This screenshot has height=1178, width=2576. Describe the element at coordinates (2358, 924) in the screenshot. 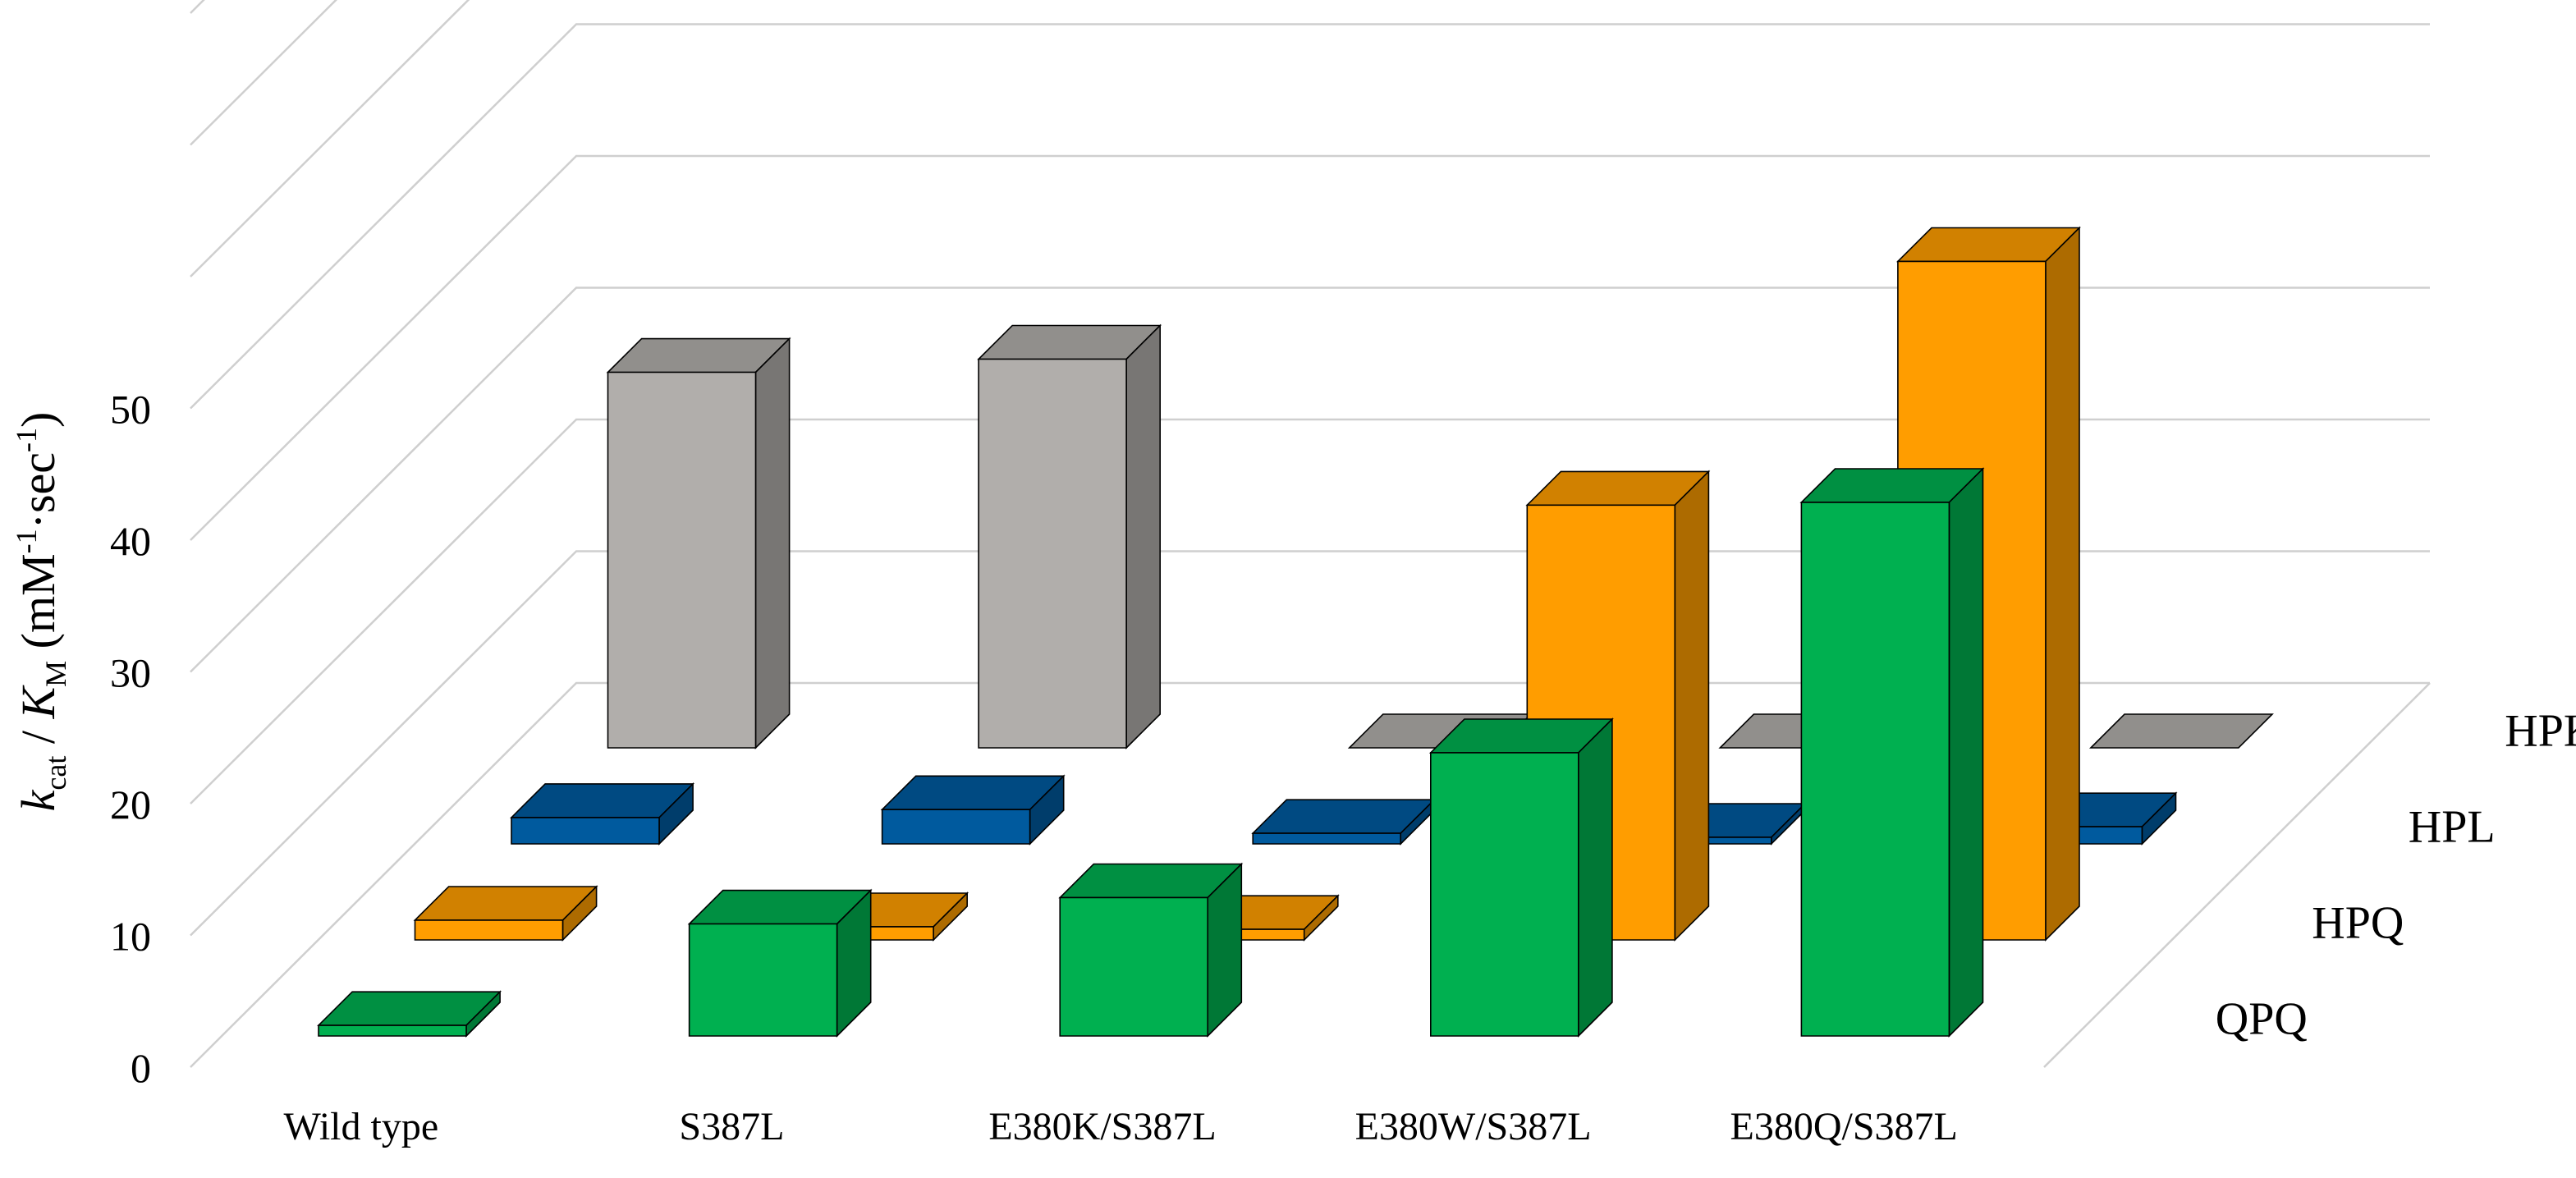

I see `series-label: HPQ` at that location.